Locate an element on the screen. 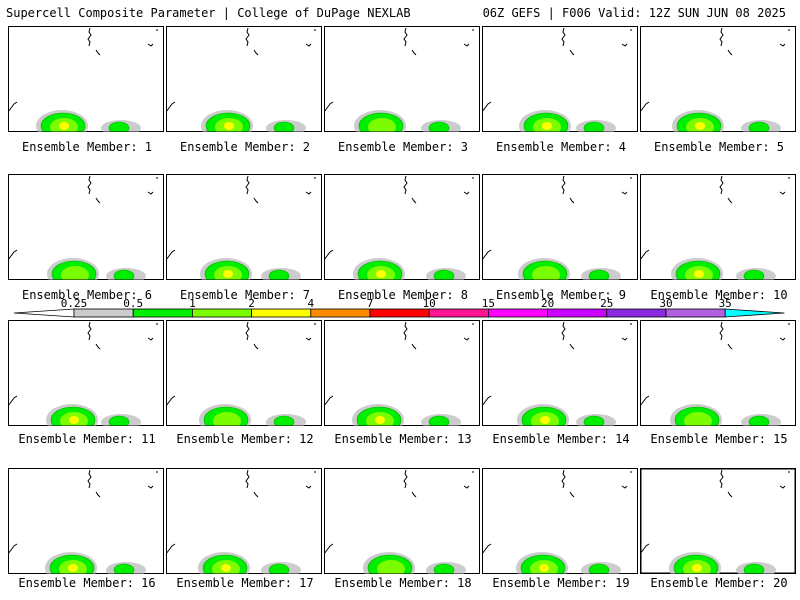  color-legend: 0.25 0.5 1 2 4 7 10 15 20 25 30 35 is located at coordinates (400, 310).